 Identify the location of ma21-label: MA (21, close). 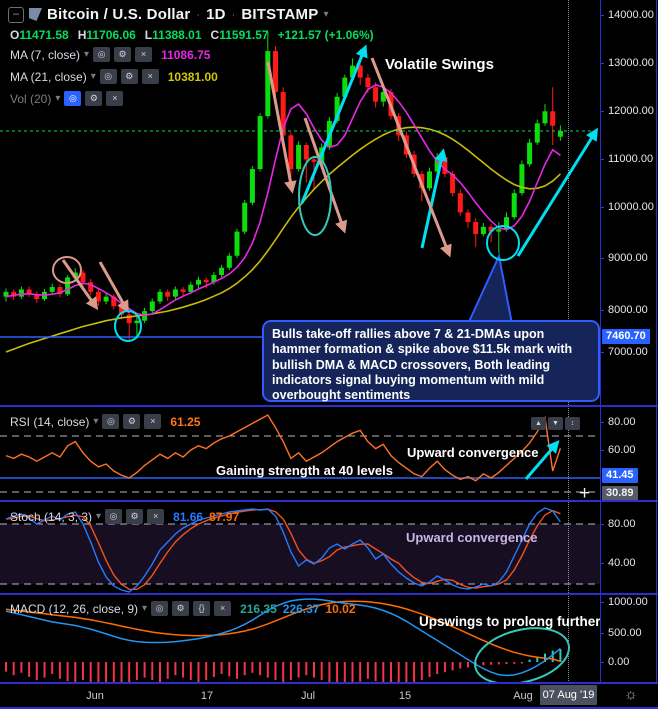
(48, 76).